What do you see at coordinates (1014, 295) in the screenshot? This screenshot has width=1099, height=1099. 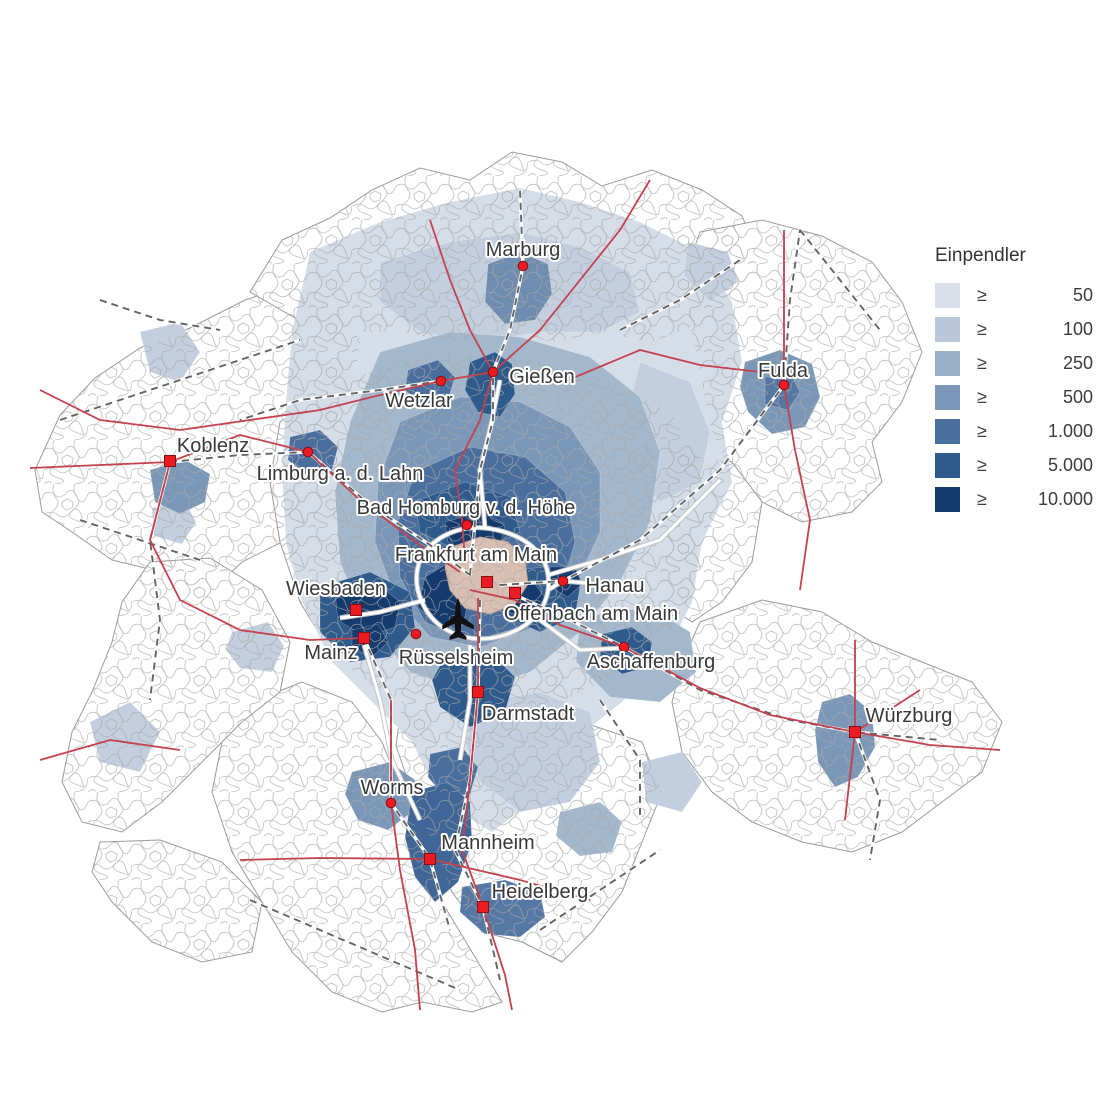 I see `legend-row: ≥ 50` at bounding box center [1014, 295].